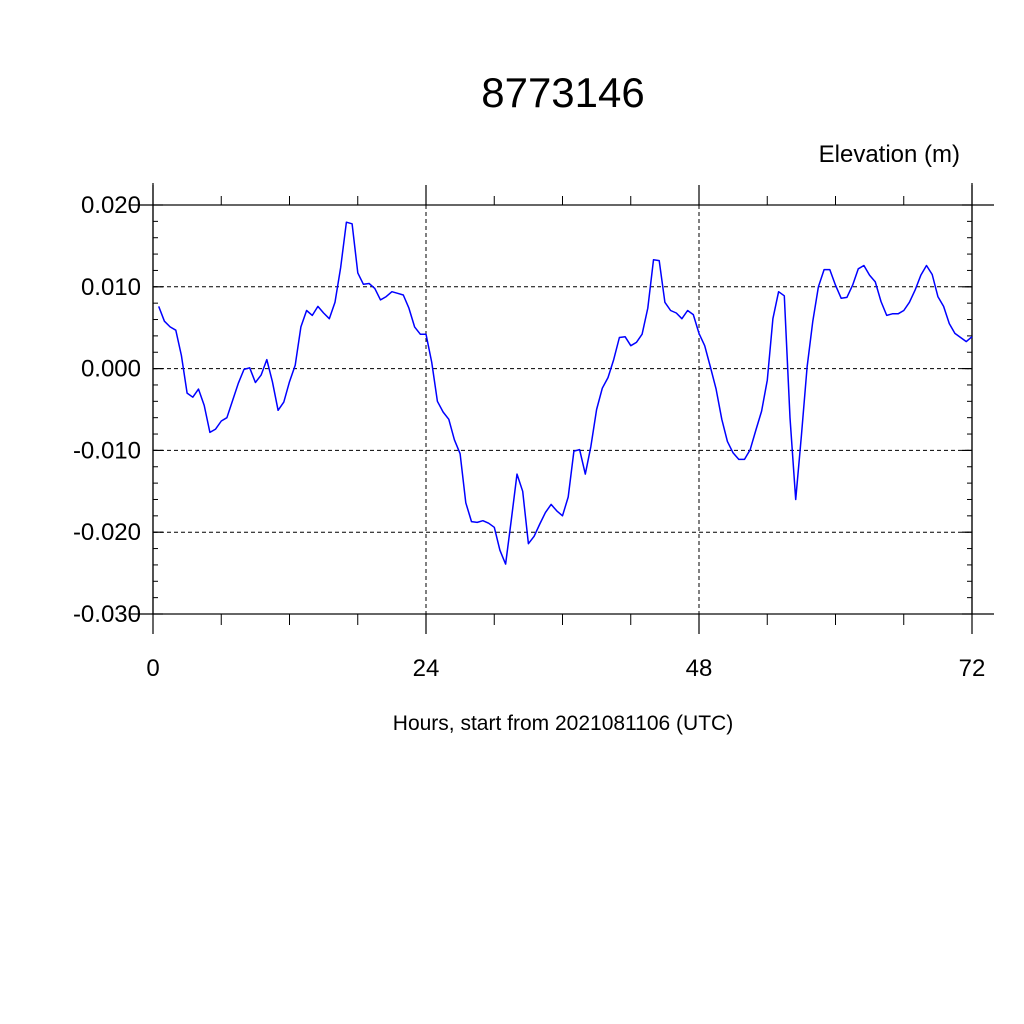  I want to click on x-tick-label: 0, so click(152, 668).